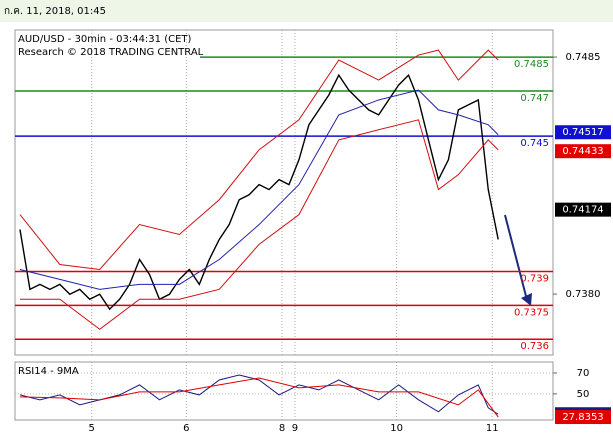 Image resolution: width=613 pixels, height=445 pixels. Describe the element at coordinates (534, 98) in the screenshot. I see `level-label: 0.747` at that location.